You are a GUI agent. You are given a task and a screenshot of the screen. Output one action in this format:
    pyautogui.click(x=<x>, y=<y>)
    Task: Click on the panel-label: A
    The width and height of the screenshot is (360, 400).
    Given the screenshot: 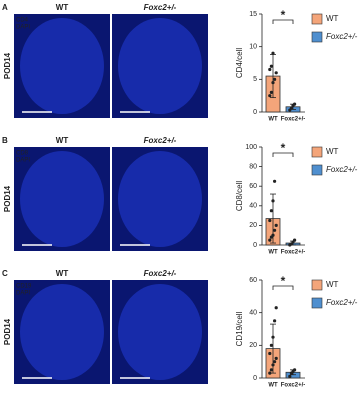 What is the action you would take?
    pyautogui.click(x=5, y=7)
    